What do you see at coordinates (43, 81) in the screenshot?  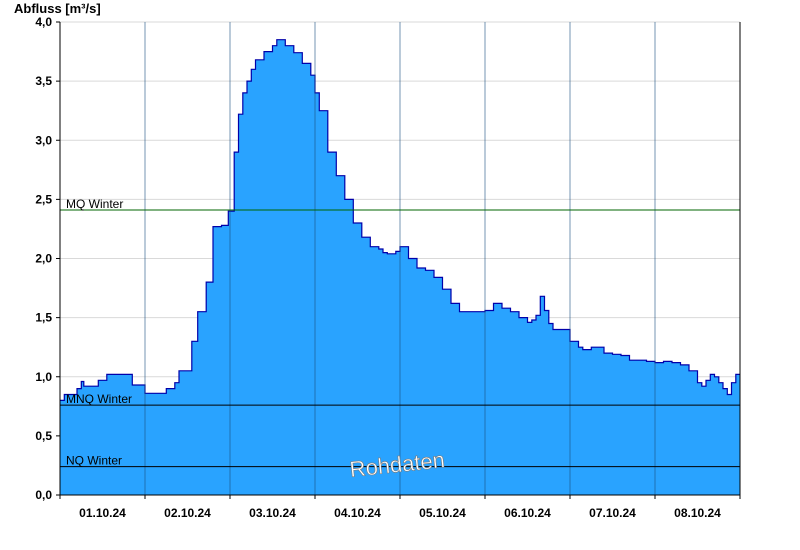 I see `y-tick-label-7: 3,5` at bounding box center [43, 81].